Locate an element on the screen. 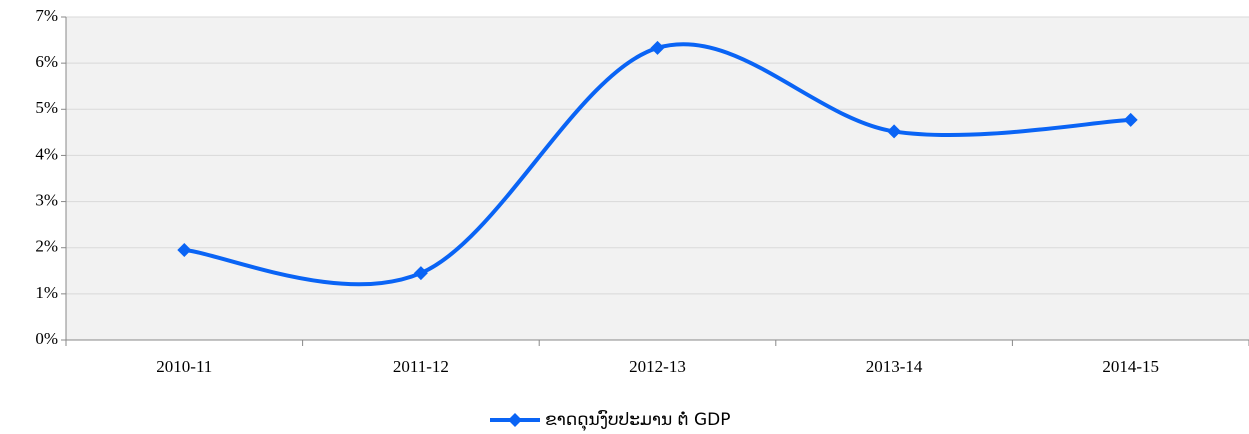 The width and height of the screenshot is (1249, 434). x-tick-label: 2012-13 is located at coordinates (657, 366).